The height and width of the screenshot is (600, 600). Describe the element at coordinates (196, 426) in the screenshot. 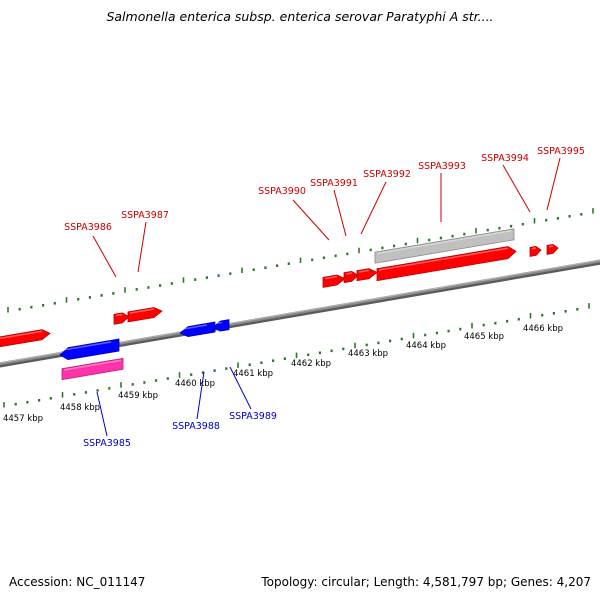

I see `reverse-gene-label: SSPA3988` at that location.